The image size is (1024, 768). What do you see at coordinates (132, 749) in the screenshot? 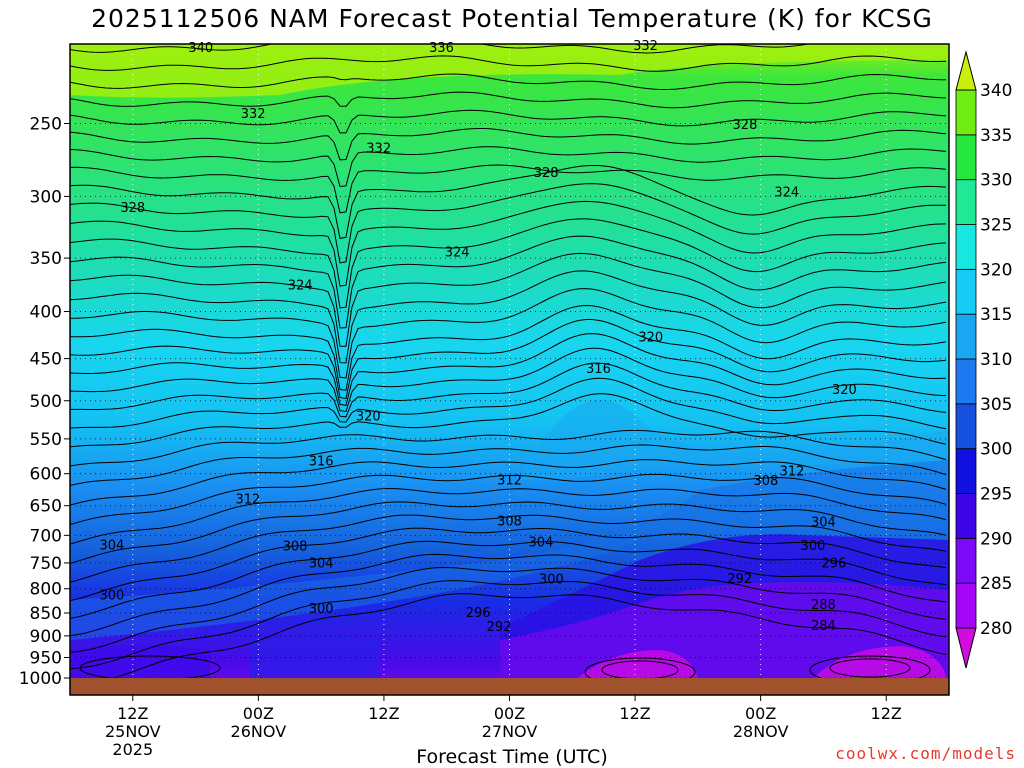
I see `x-tick-label: 2025` at bounding box center [132, 749].